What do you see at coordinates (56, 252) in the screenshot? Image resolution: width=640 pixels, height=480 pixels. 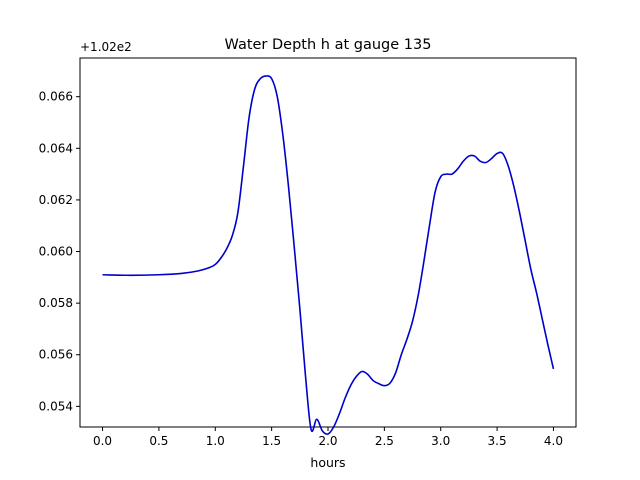 I see `y-tick-label: 0.060` at bounding box center [56, 252].